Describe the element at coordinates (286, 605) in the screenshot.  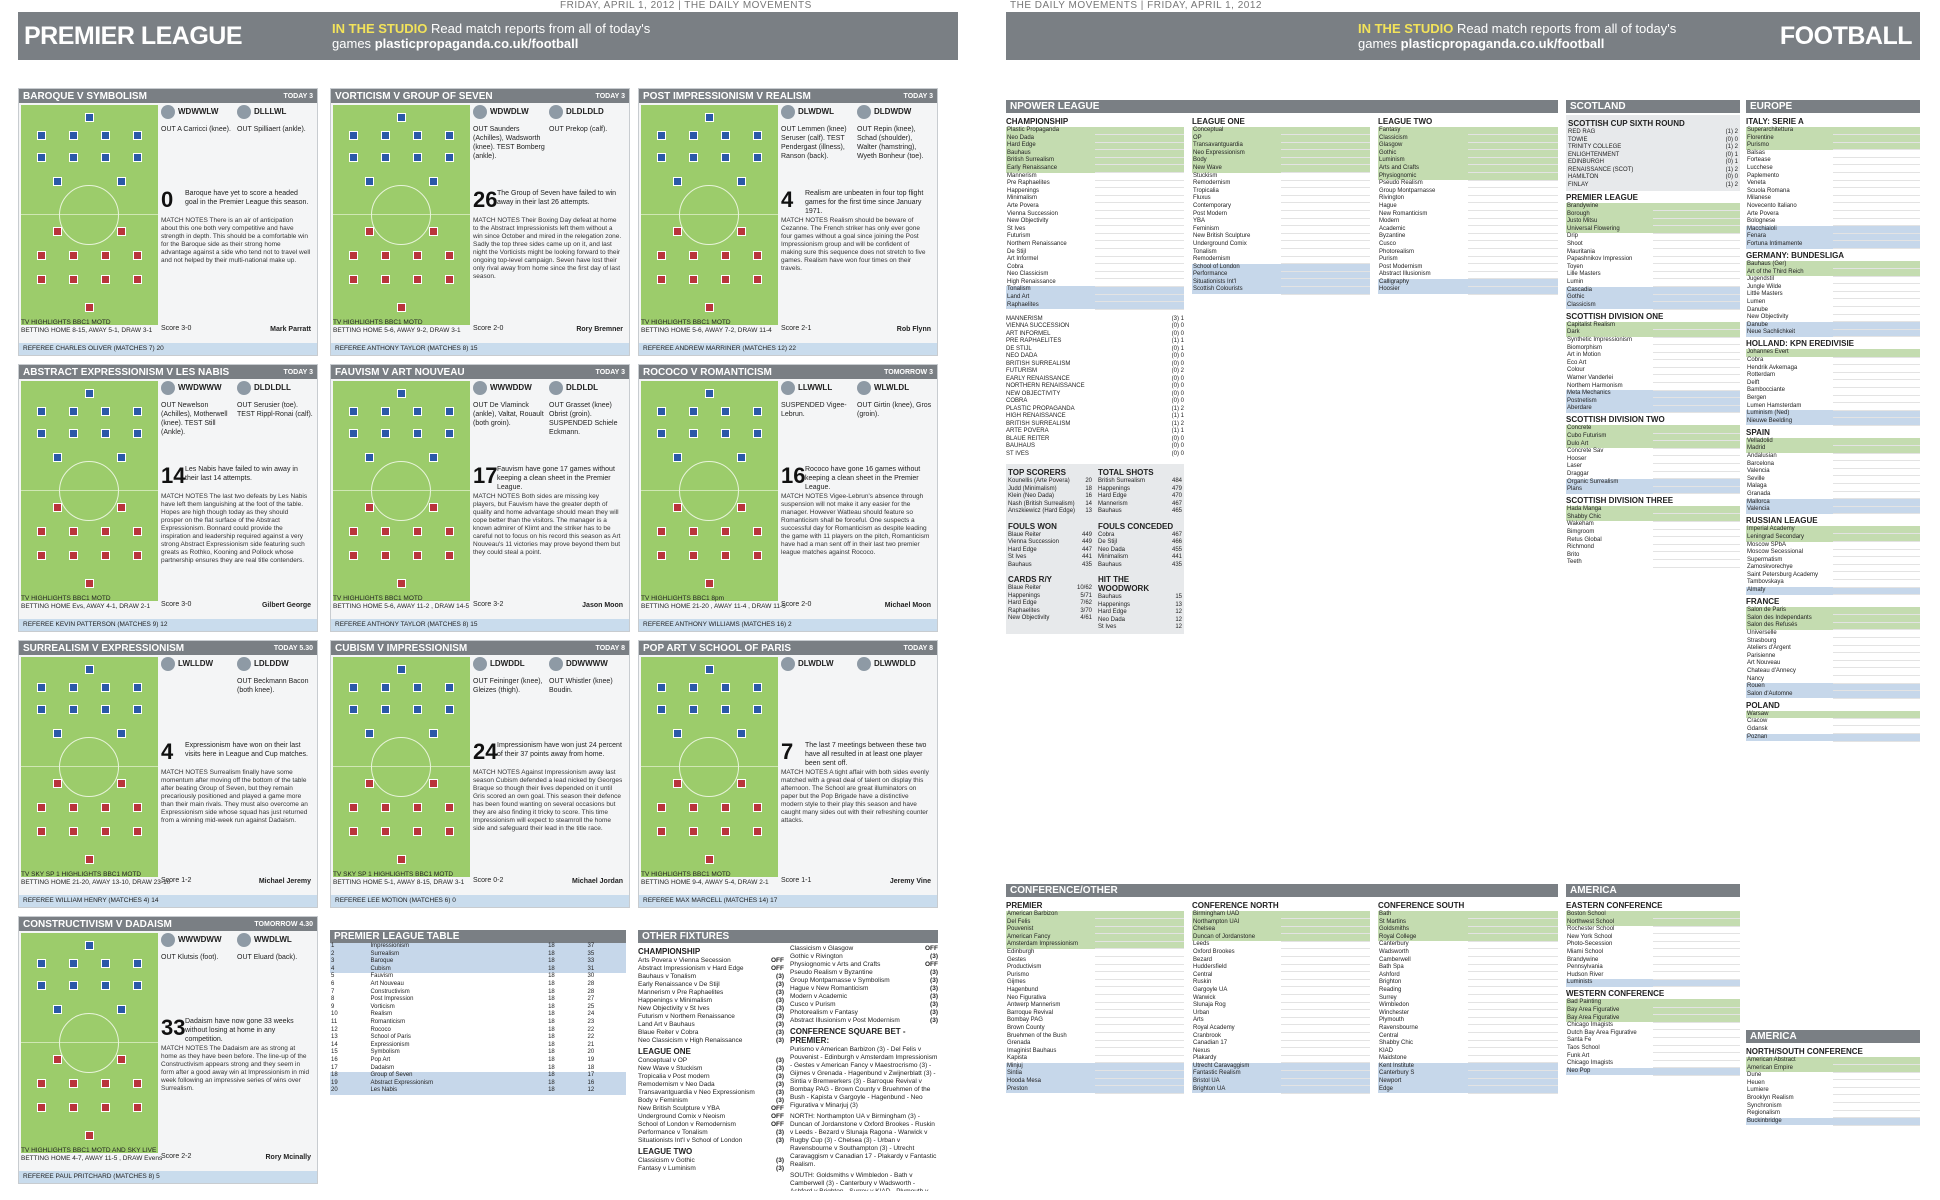
I see `byline: Gilbert George` at that location.